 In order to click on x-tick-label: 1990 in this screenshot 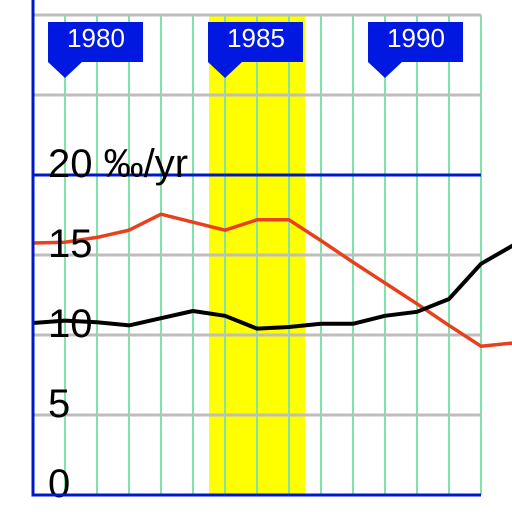, I will do `click(416, 38)`.